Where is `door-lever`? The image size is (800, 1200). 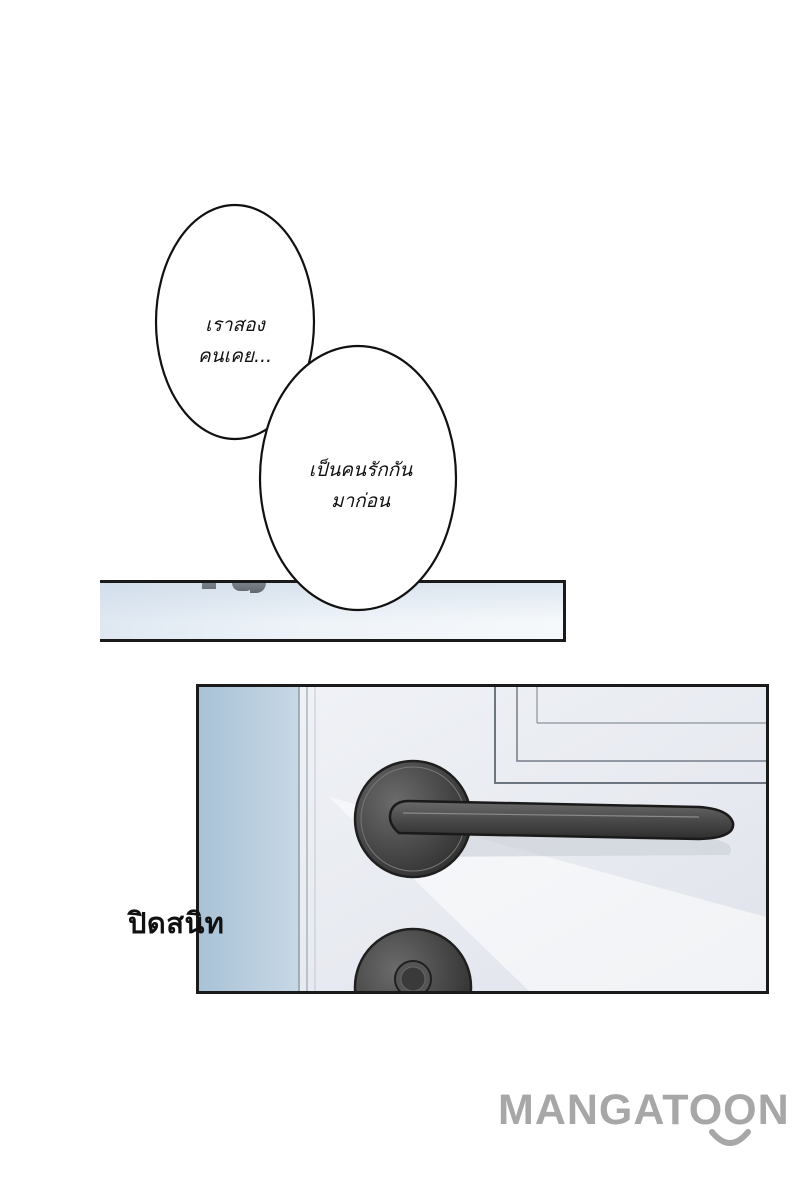
door-lever is located at coordinates (561, 820).